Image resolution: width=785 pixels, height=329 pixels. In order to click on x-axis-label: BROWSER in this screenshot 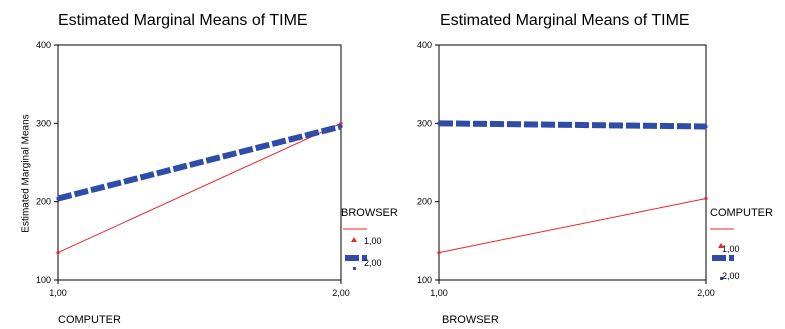, I will do `click(470, 320)`.